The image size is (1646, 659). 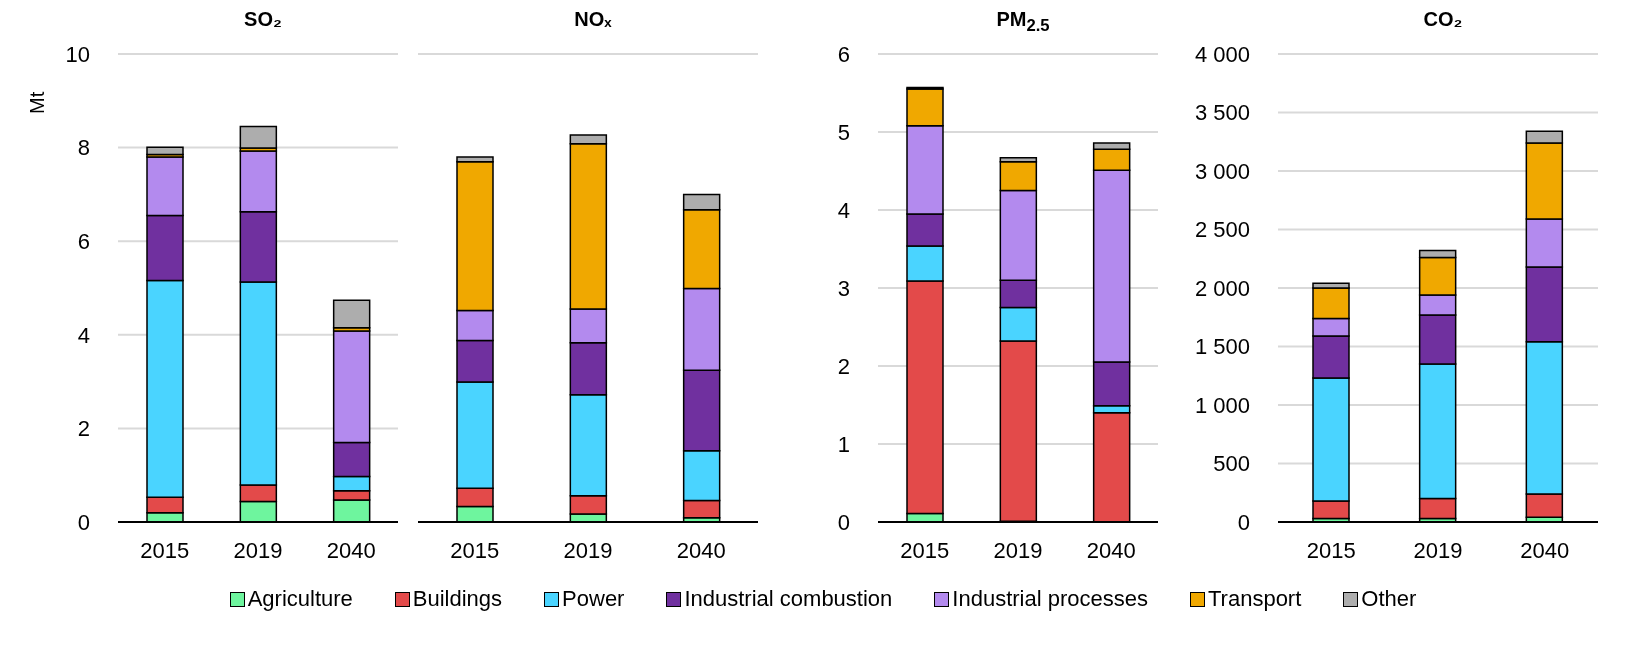 I want to click on y-tick-label: 3, so click(x=843, y=288).